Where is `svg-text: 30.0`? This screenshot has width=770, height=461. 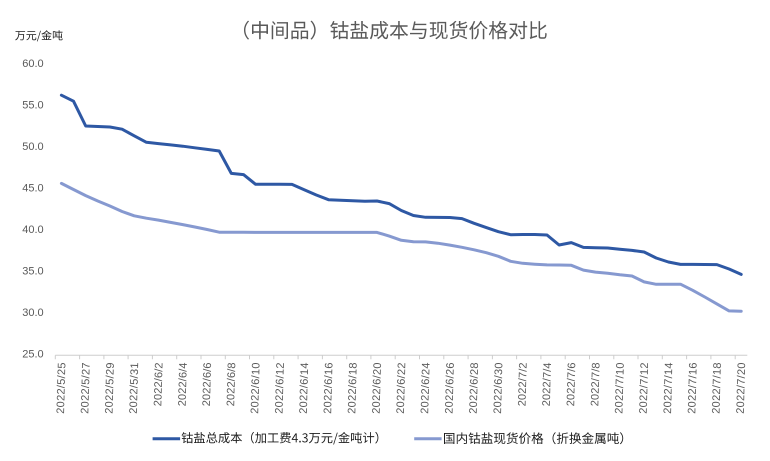 svg-text: 30.0 is located at coordinates (32, 313).